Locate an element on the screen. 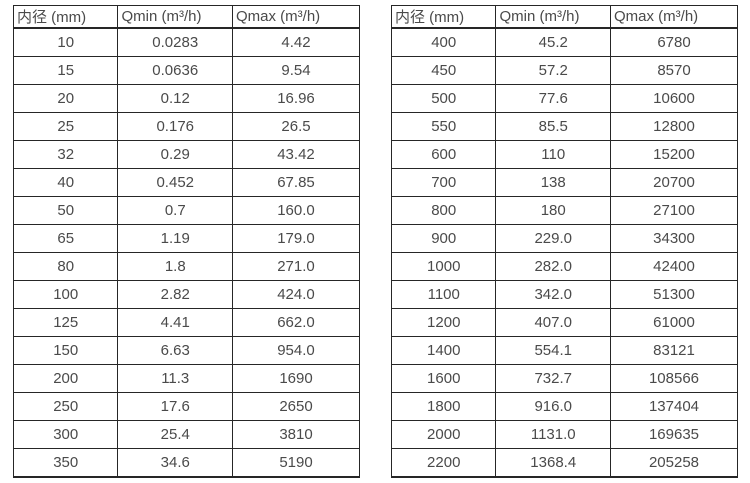 This screenshot has width=750, height=483. table-row: 20 0.12 16.96 is located at coordinates (186, 99).